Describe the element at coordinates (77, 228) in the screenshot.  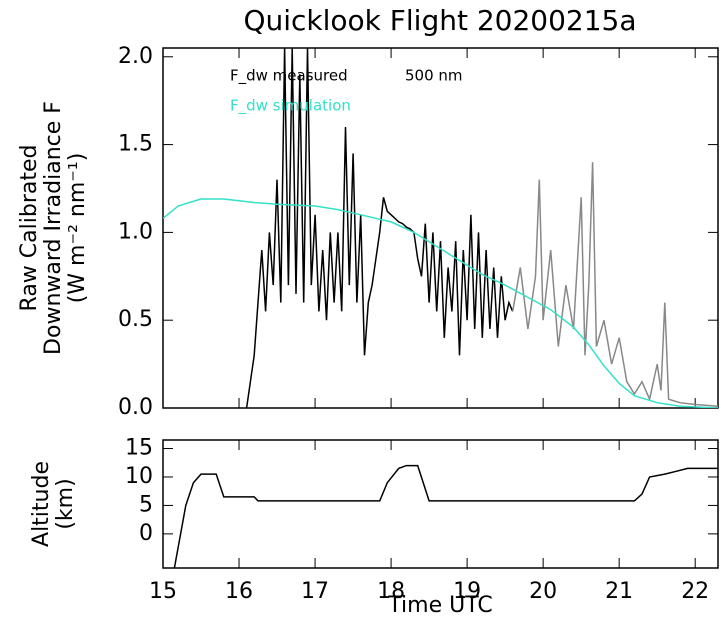
I see `y-axis-label: (W m⁻² nm⁻¹)` at that location.